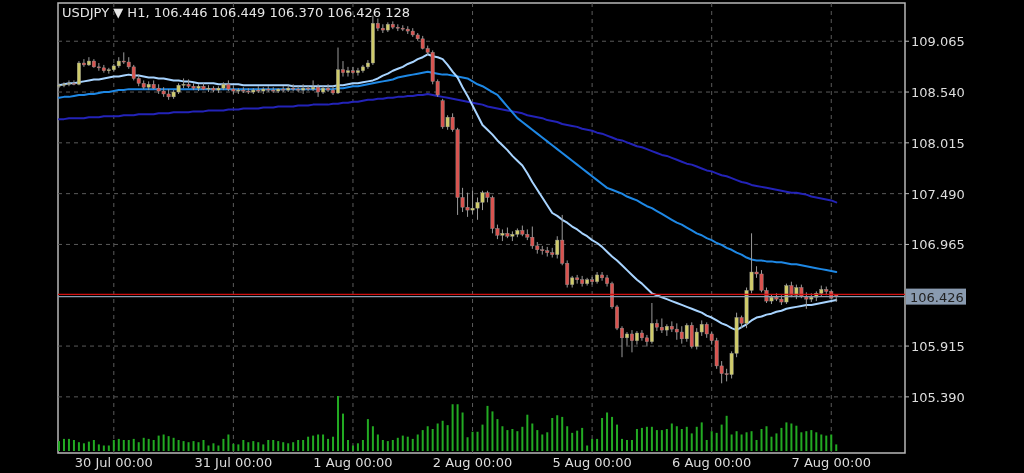 The height and width of the screenshot is (473, 1024). Describe the element at coordinates (353, 462) in the screenshot. I see `x-tick-label: 1 Aug 00:00` at that location.